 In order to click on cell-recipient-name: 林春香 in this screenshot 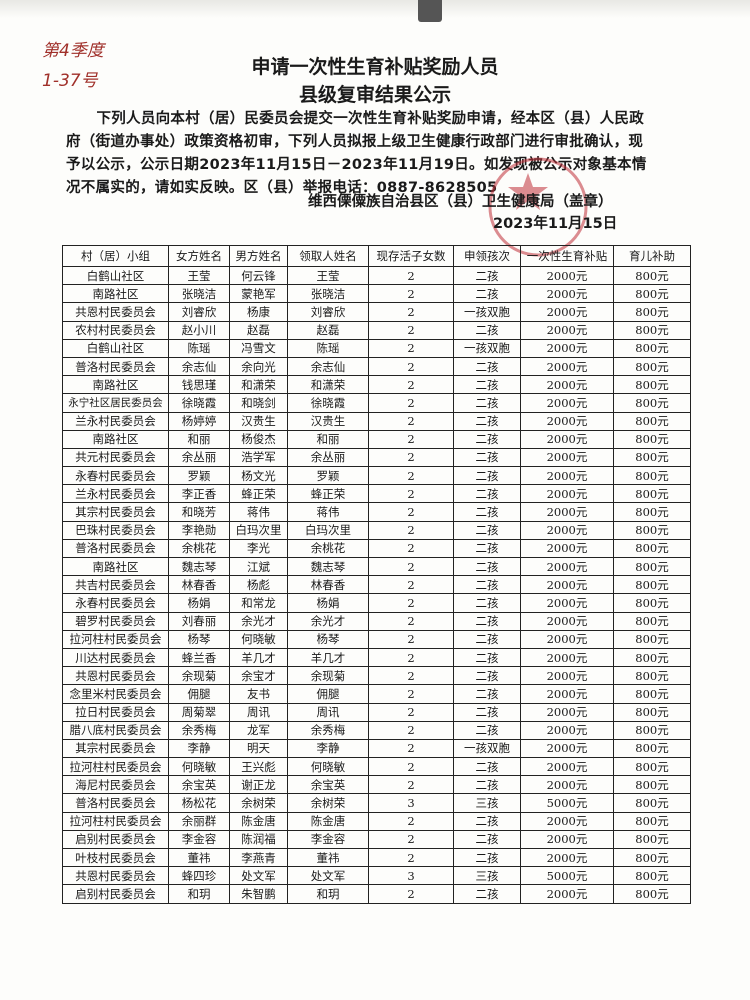, I will do `click(328, 585)`.